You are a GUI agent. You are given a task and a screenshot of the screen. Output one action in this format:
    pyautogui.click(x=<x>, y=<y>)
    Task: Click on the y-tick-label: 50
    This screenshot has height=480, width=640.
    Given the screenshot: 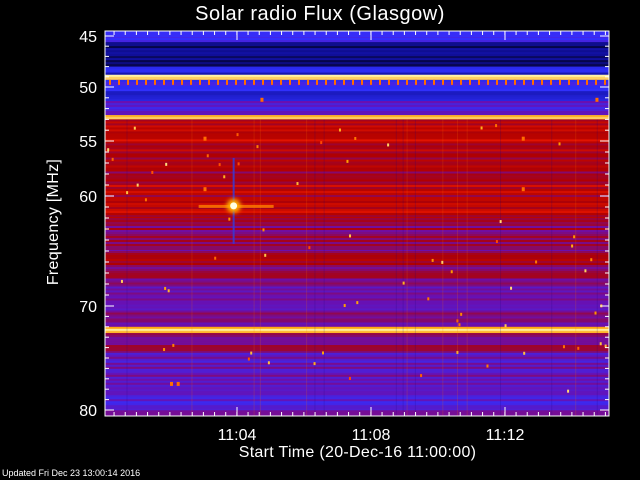 What is the action you would take?
    pyautogui.click(x=88, y=88)
    